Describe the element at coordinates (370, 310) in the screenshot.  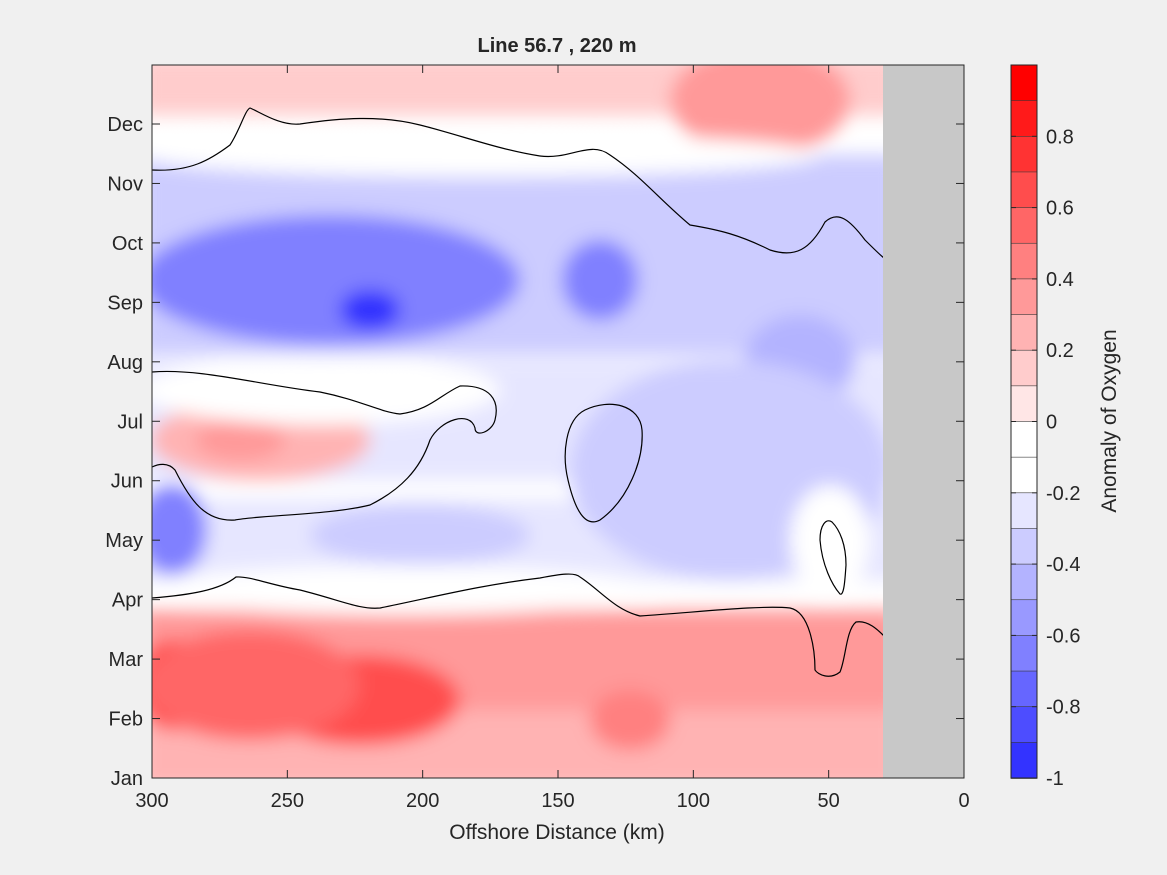
I see `feature-sep-center-min` at that location.